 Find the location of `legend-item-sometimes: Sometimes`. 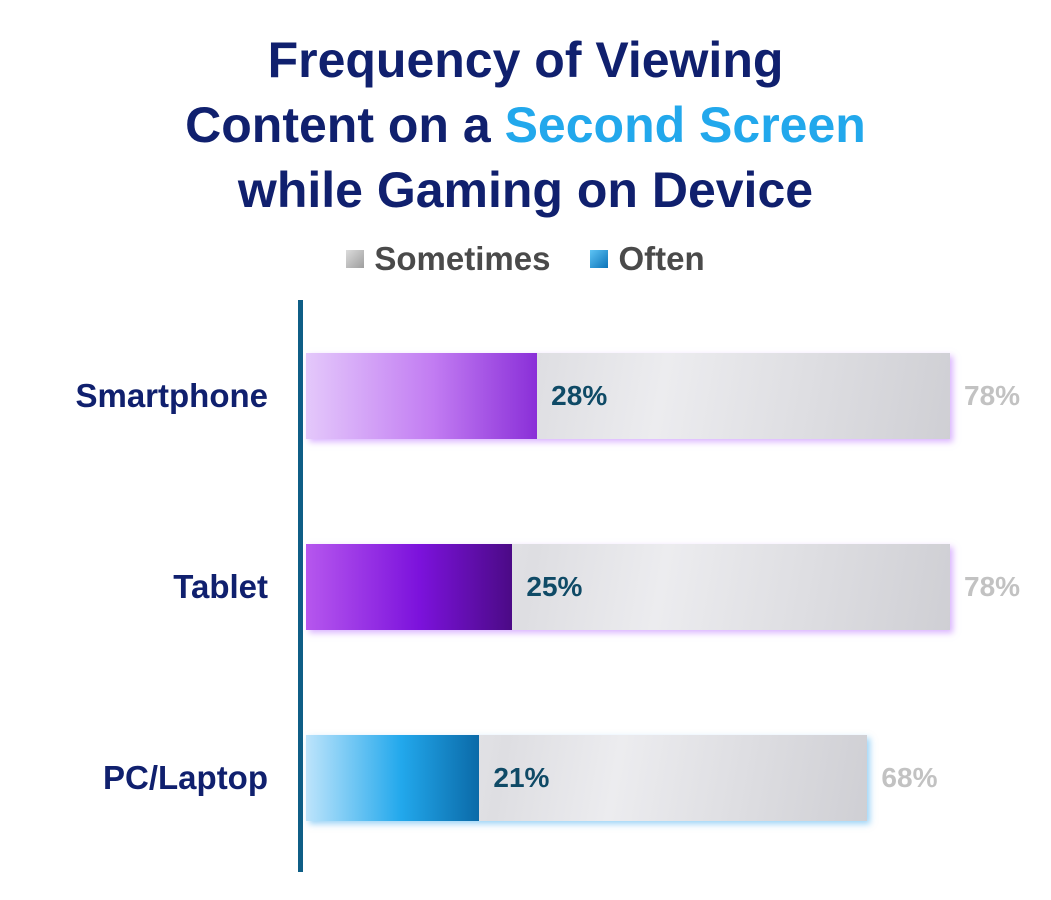

legend-item-sometimes: Sometimes is located at coordinates (448, 259).